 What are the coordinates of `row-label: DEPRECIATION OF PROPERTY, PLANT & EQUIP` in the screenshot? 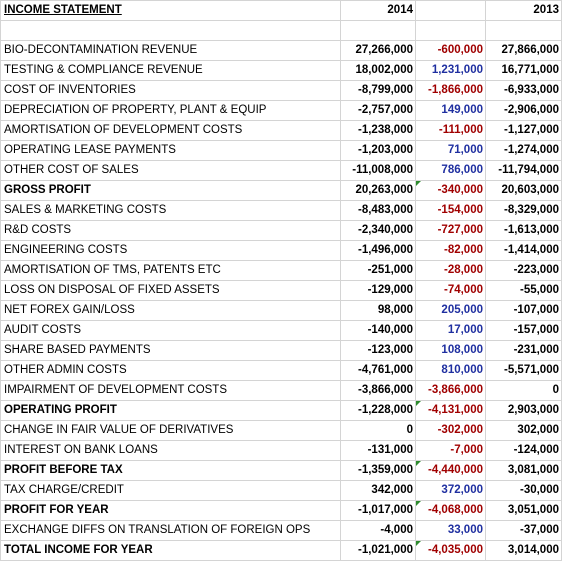 It's located at (170, 110).